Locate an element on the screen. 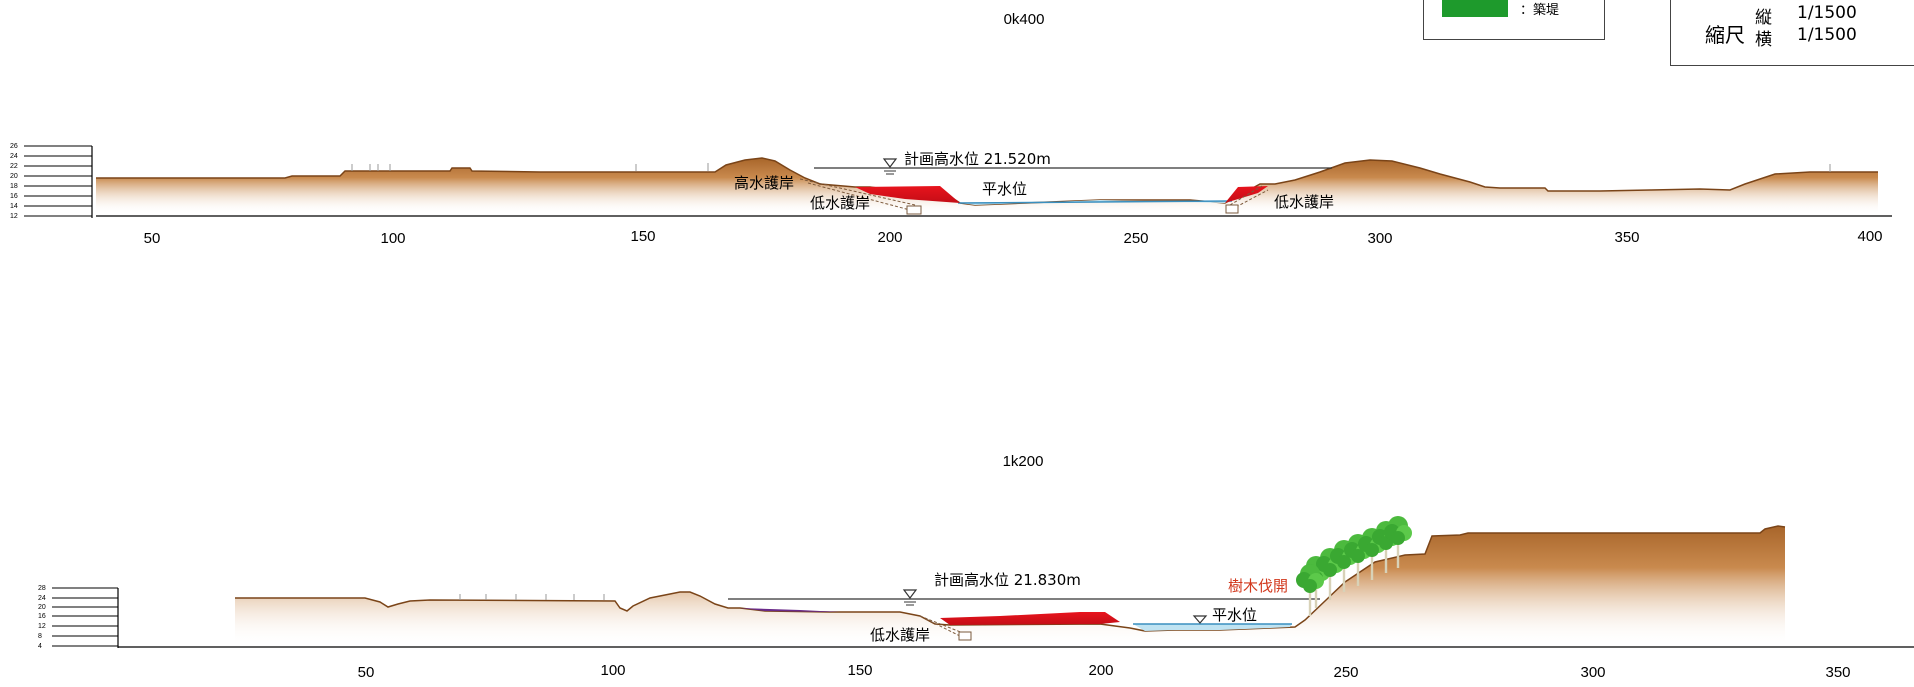  section-title-0k400: 0k400 is located at coordinates (1024, 19).